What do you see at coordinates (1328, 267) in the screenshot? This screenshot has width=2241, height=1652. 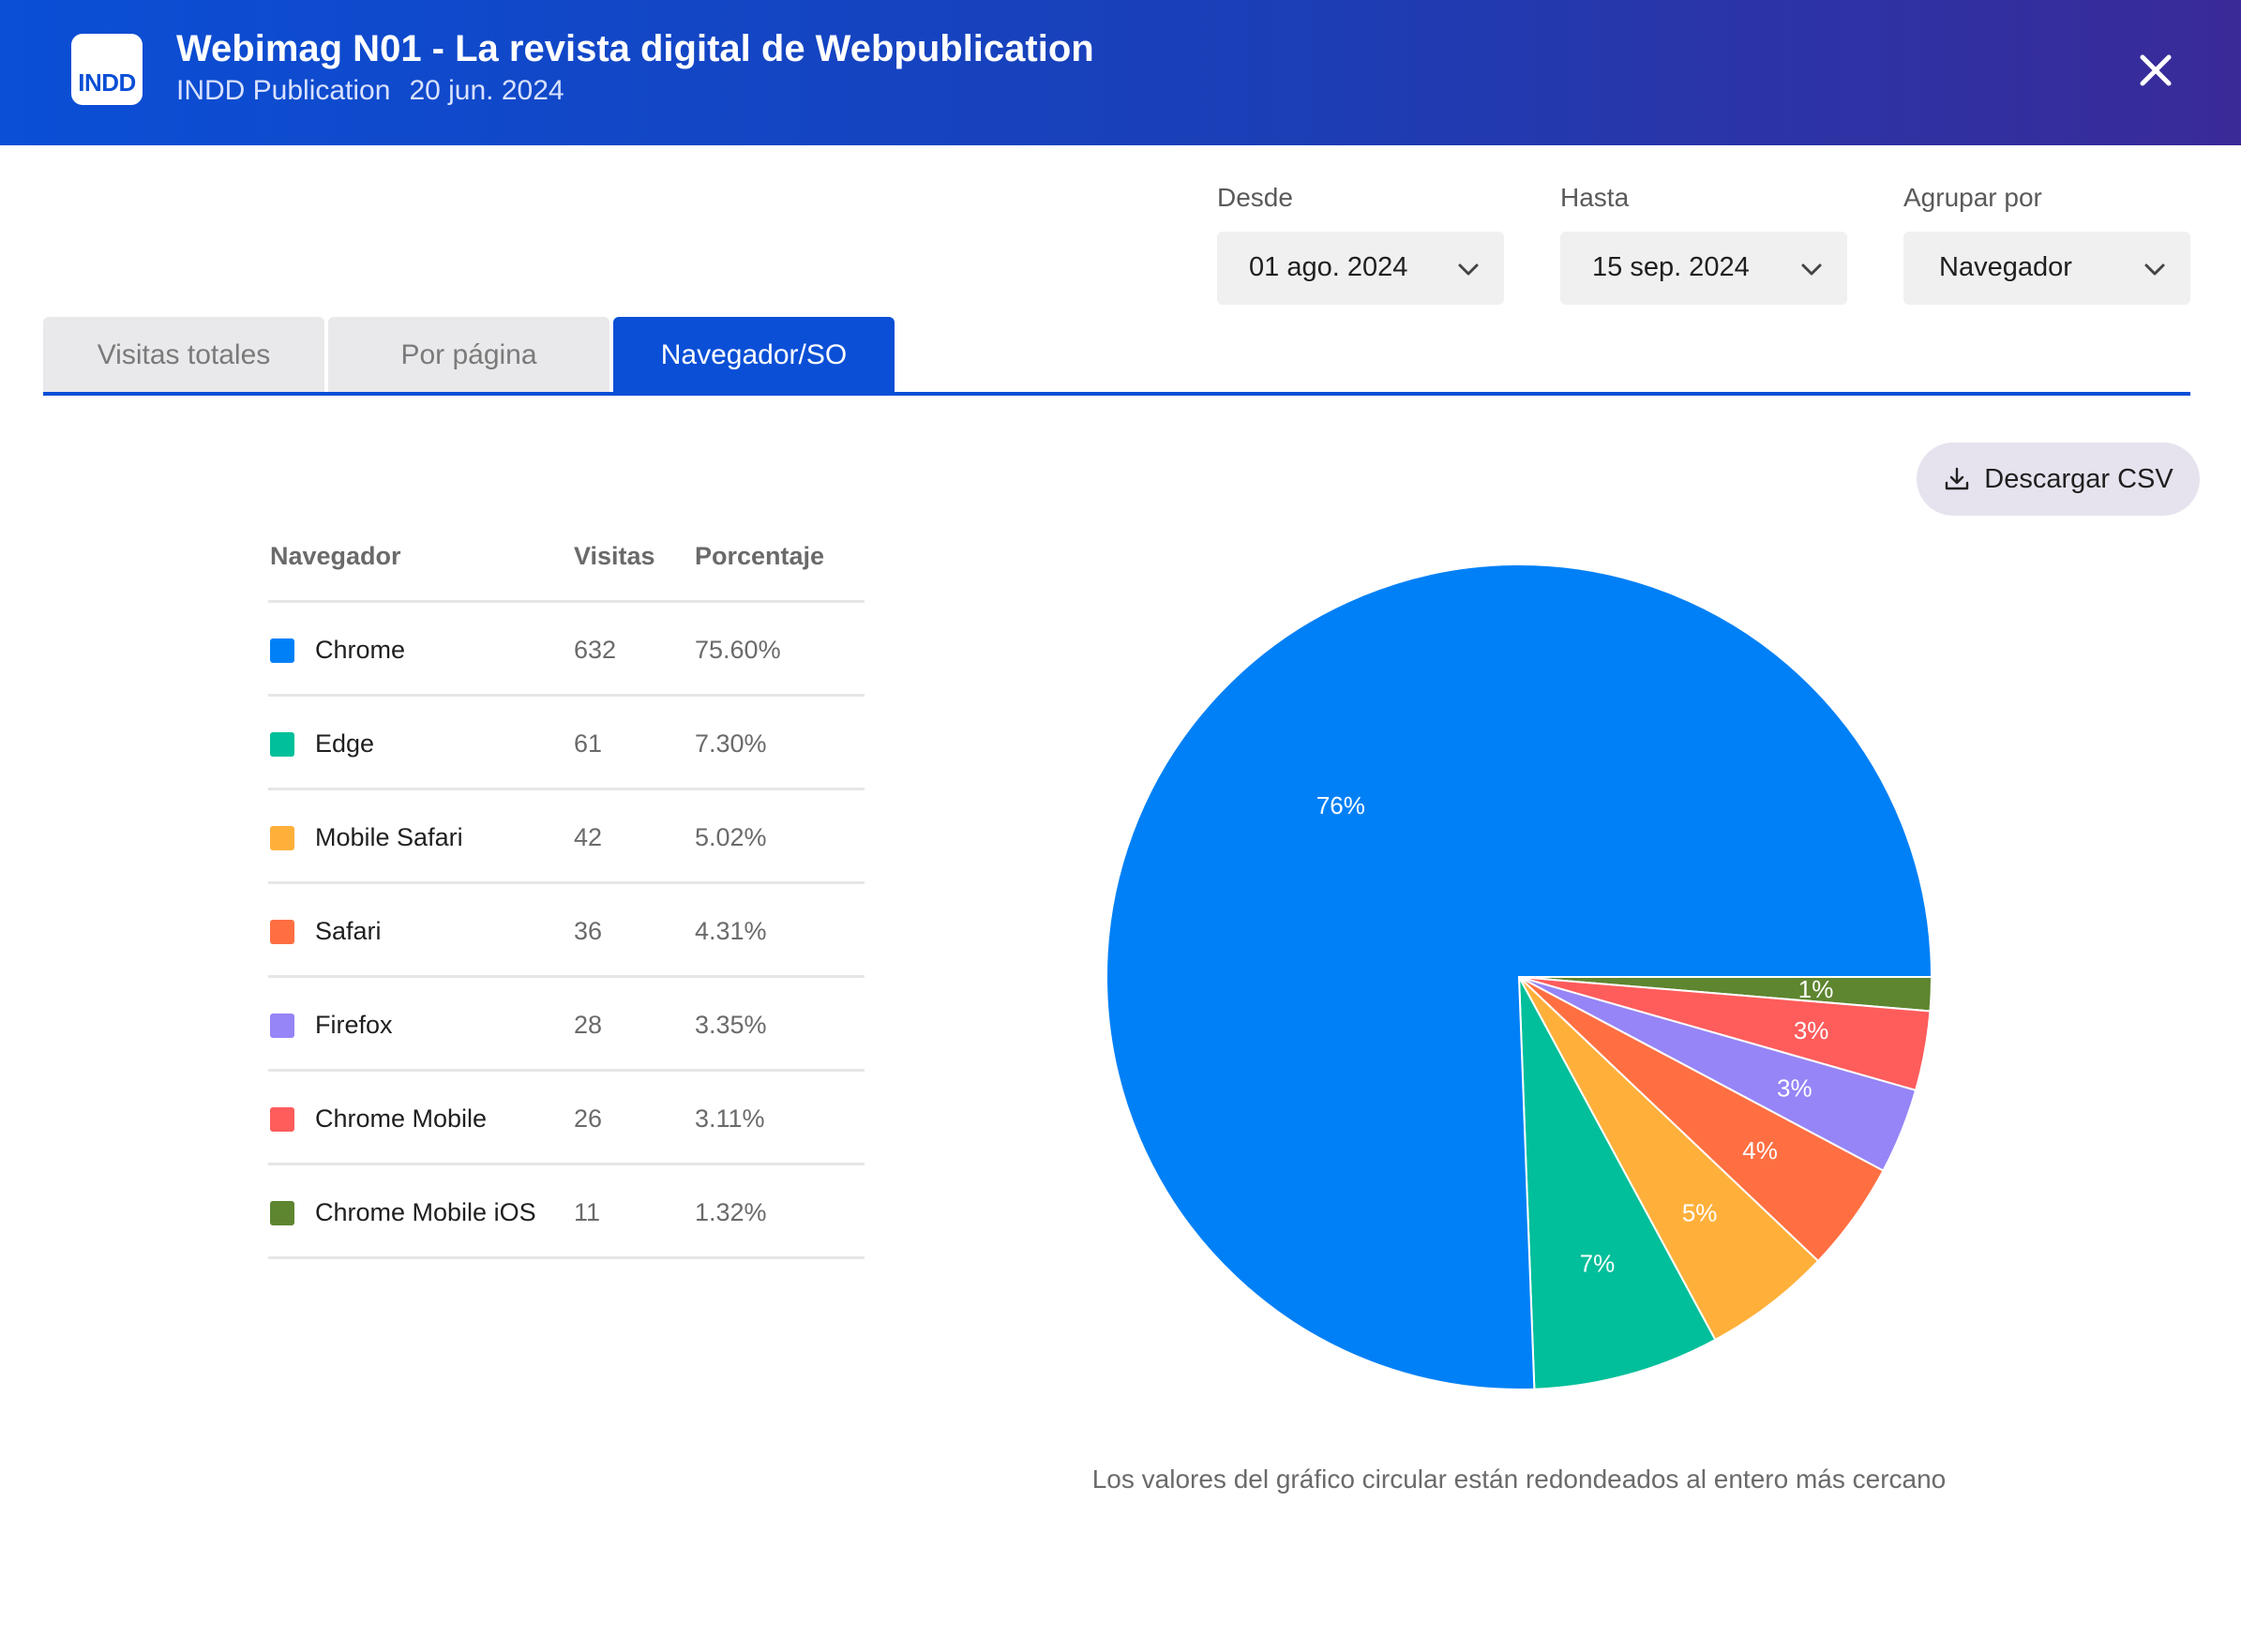 I see `from-date-value: 01 ago. 2024` at bounding box center [1328, 267].